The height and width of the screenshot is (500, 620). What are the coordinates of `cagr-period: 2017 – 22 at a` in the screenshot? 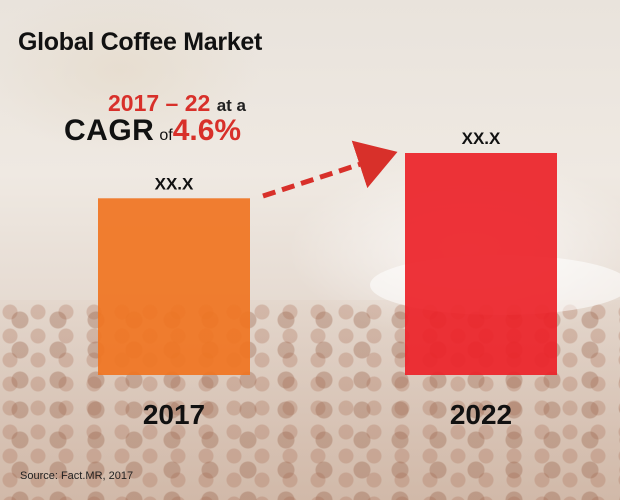 It's located at (177, 103).